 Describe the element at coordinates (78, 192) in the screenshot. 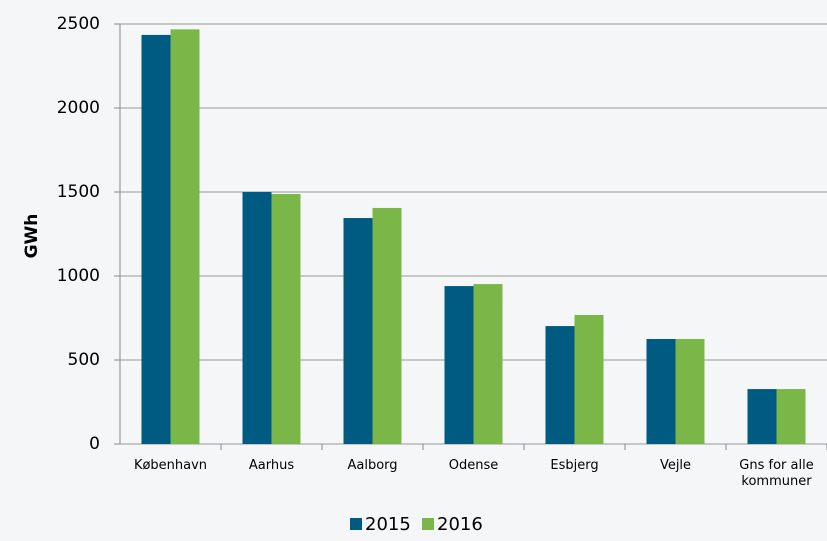

I see `y-tick-label: 1500` at that location.